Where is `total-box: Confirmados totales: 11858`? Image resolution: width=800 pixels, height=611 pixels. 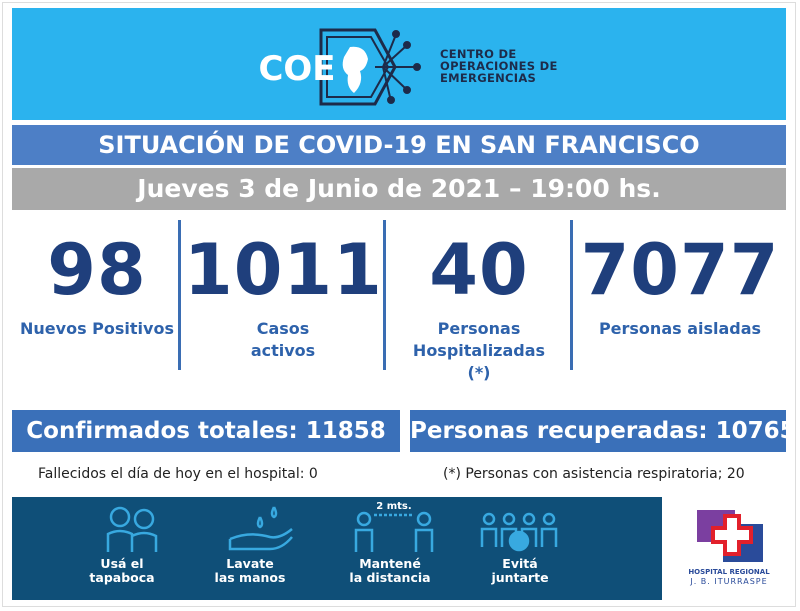 total-box: Confirmados totales: 11858 is located at coordinates (206, 431).